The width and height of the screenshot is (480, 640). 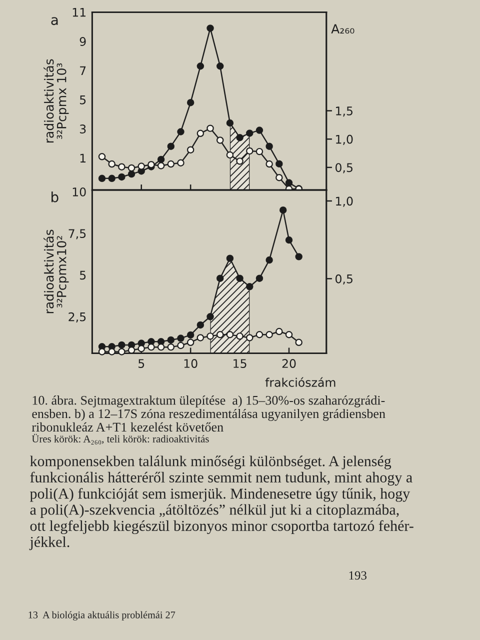 What do you see at coordinates (191, 363) in the screenshot?
I see `x-tick-label: 10` at bounding box center [191, 363].